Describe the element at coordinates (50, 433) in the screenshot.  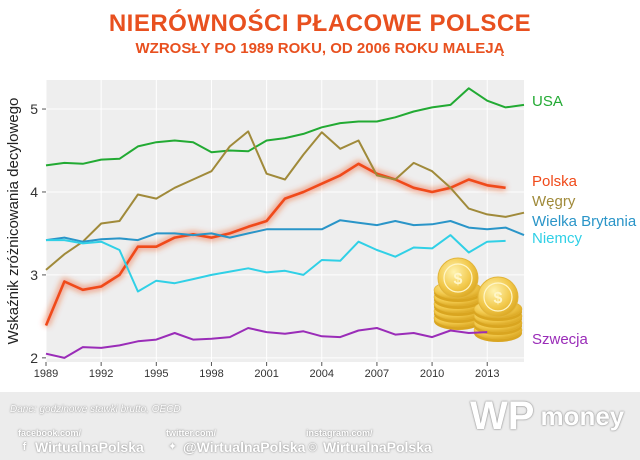
I see `facebook-url-prefix: facebook.com/` at that location.